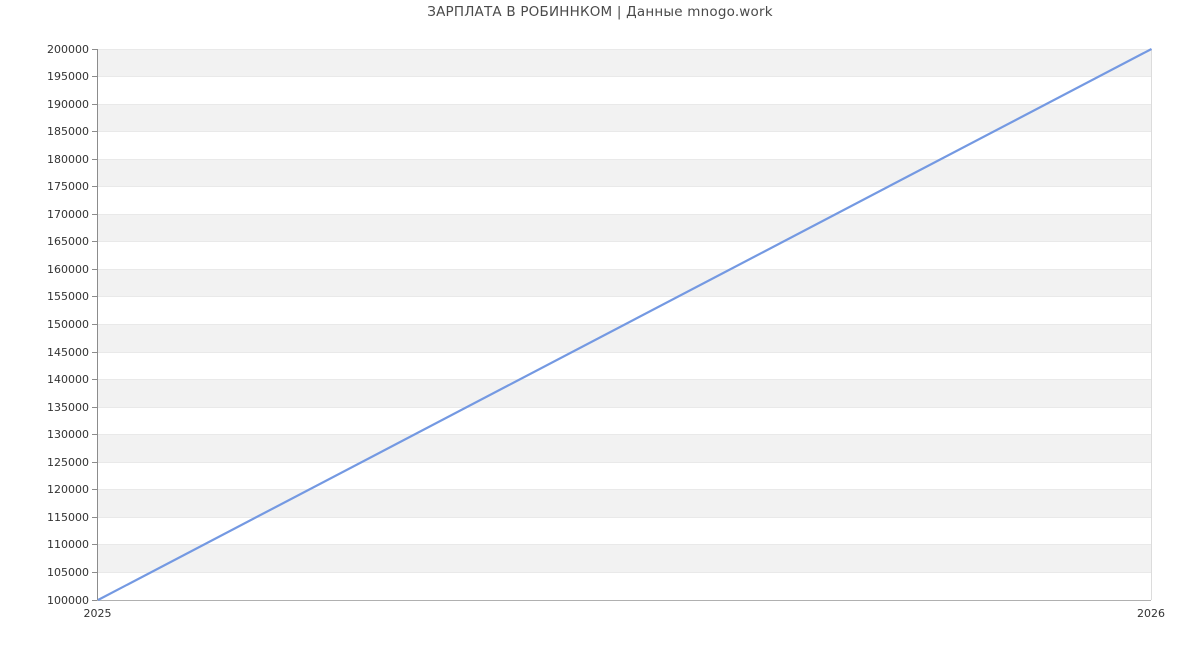 The width and height of the screenshot is (1200, 650). What do you see at coordinates (97, 613) in the screenshot?
I see `x-tick-label: 2025` at bounding box center [97, 613].